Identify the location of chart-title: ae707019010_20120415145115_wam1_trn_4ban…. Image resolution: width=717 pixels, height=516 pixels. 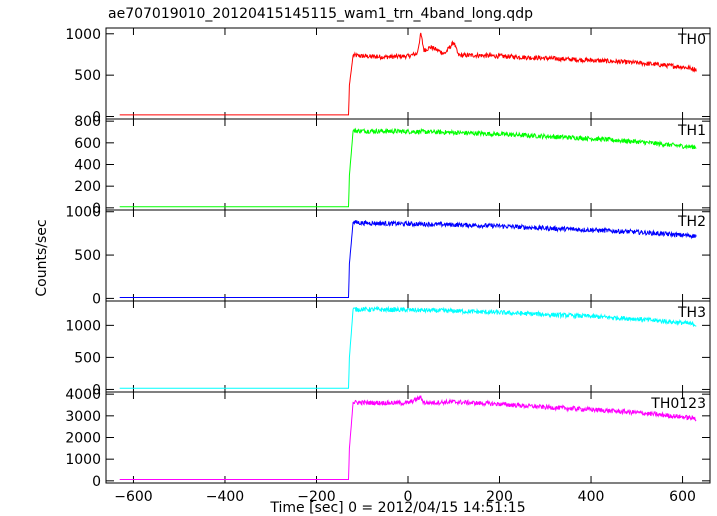
(320, 14).